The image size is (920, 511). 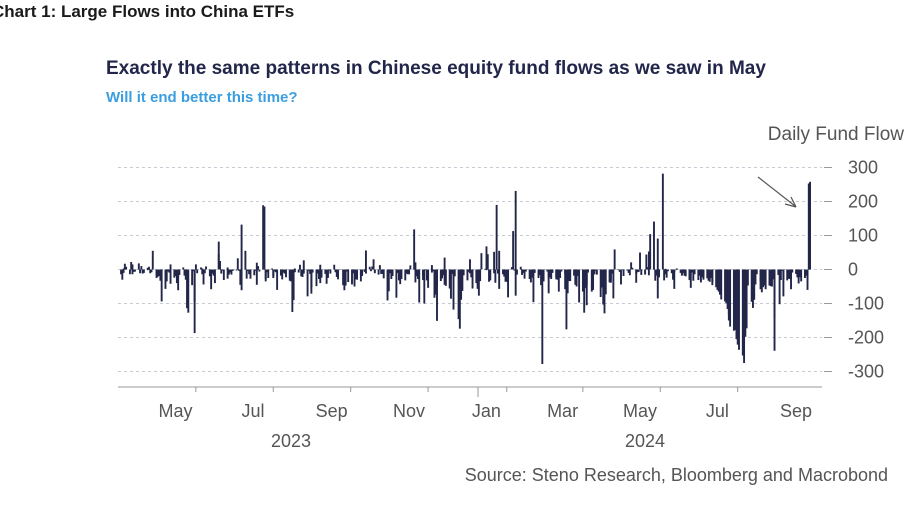 What do you see at coordinates (332, 411) in the screenshot?
I see `x-tick-label: Sep` at bounding box center [332, 411].